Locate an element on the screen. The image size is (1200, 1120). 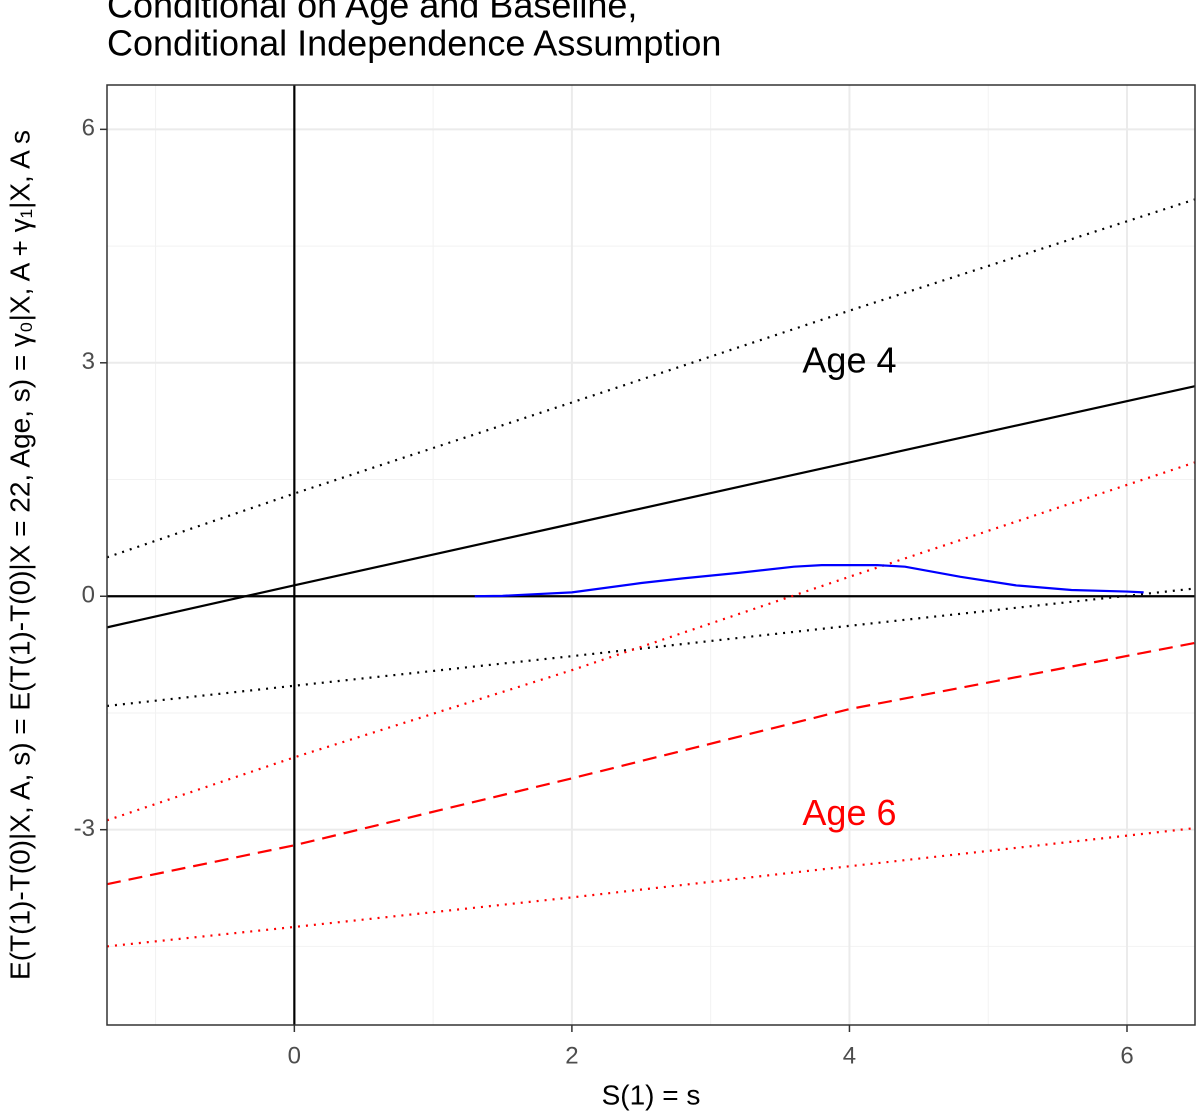
y-tick-label: 6 is located at coordinates (88, 128).